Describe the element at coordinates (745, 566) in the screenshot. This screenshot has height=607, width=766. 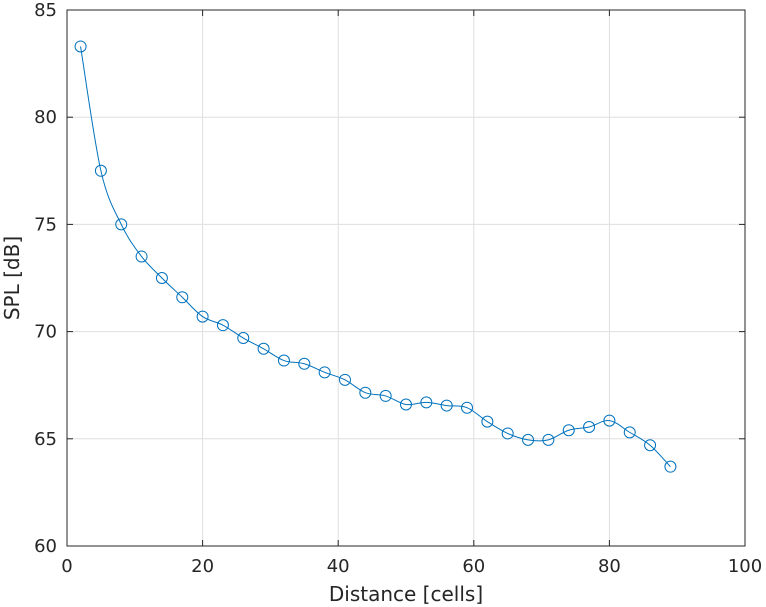
I see `x-tick-label: 100` at that location.